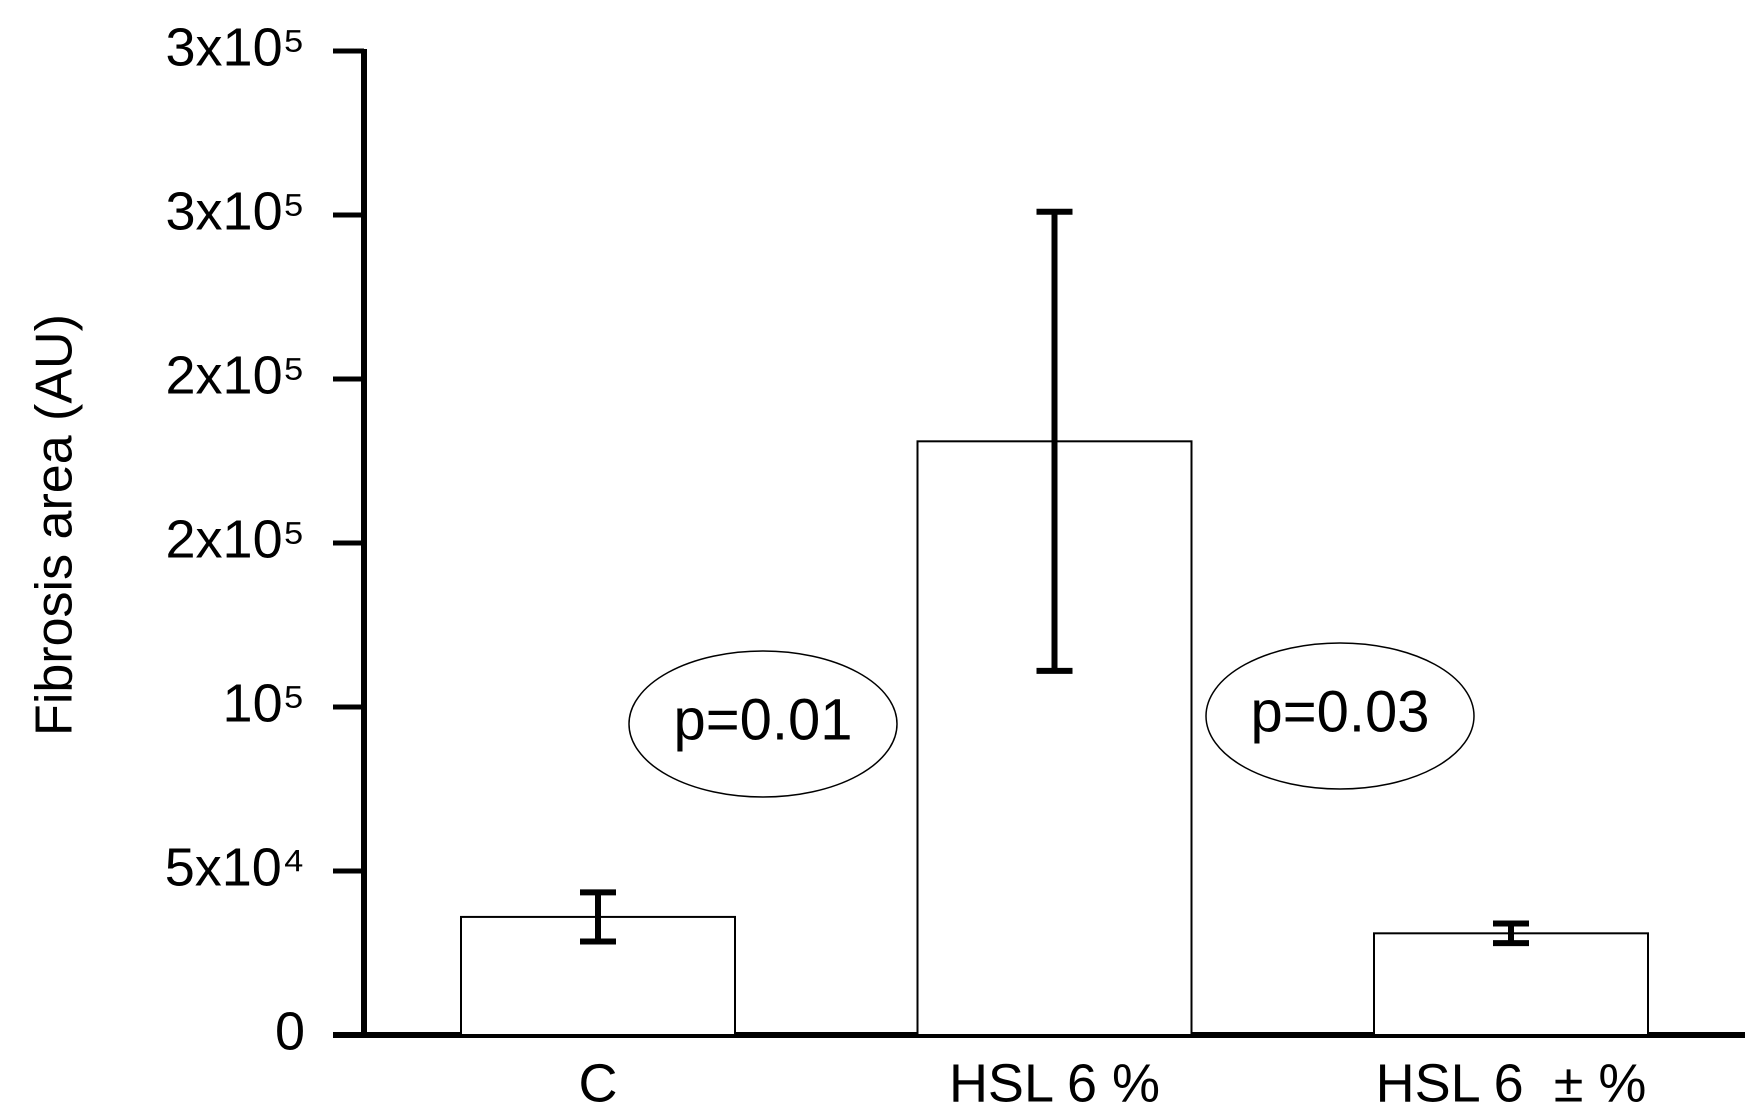 This screenshot has width=1745, height=1115. I want to click on y-axis-title: Fibrosis area (AU), so click(55, 525).